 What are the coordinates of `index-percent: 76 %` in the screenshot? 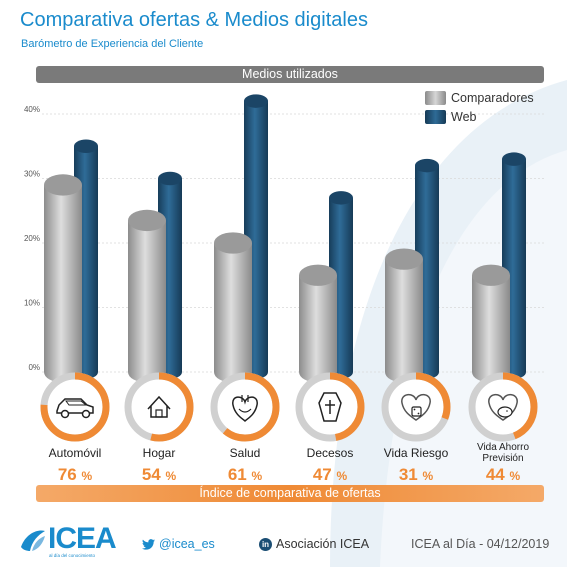 It's located at (75, 474).